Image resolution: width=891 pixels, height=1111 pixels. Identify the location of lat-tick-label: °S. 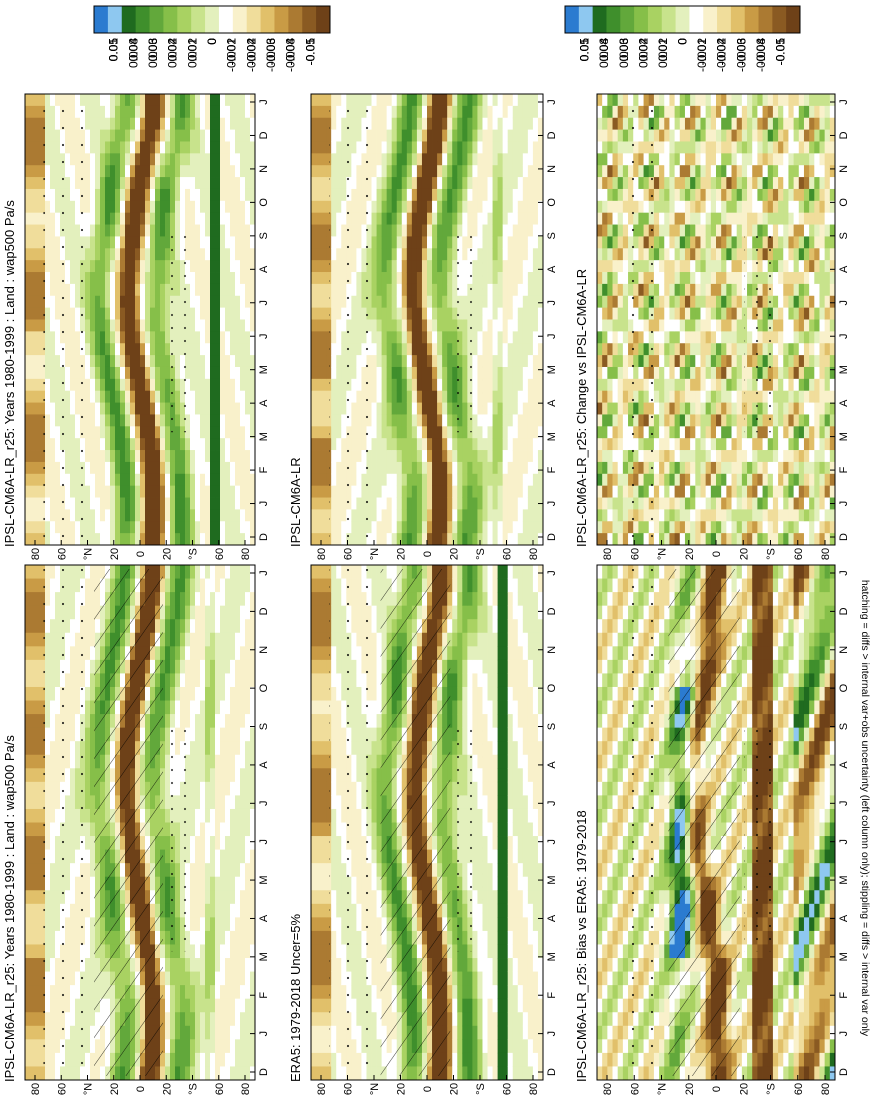
(194, 1089).